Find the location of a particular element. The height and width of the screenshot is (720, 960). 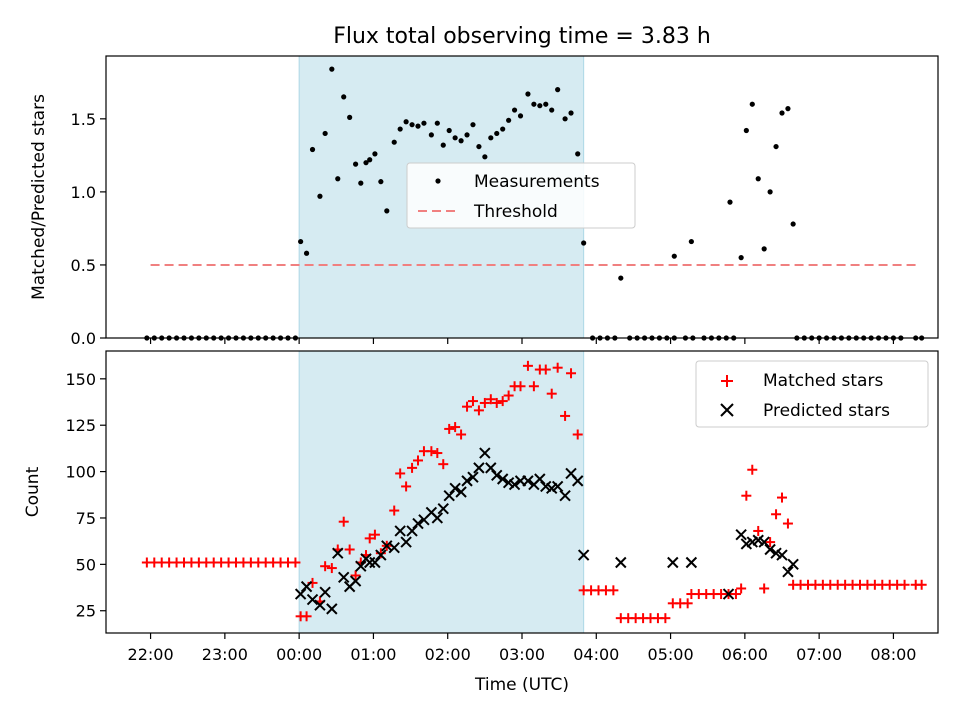

y-tick-label: 1.0 is located at coordinates (83, 192).